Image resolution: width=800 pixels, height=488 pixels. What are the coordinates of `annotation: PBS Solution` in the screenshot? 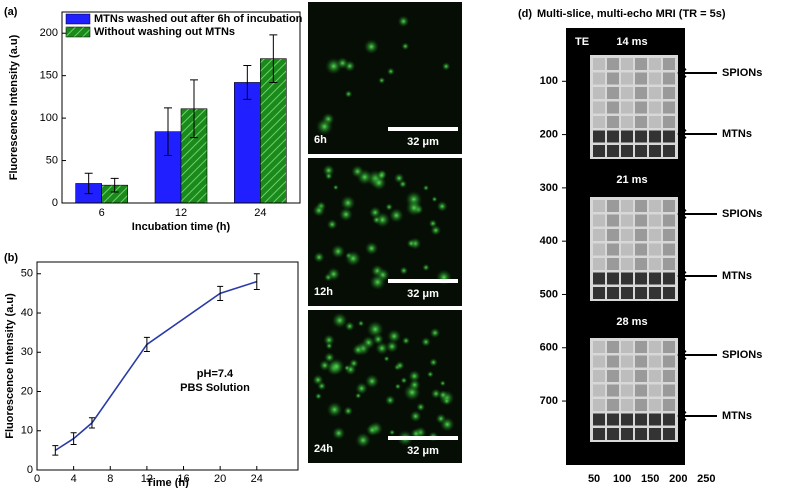 It's located at (215, 388).